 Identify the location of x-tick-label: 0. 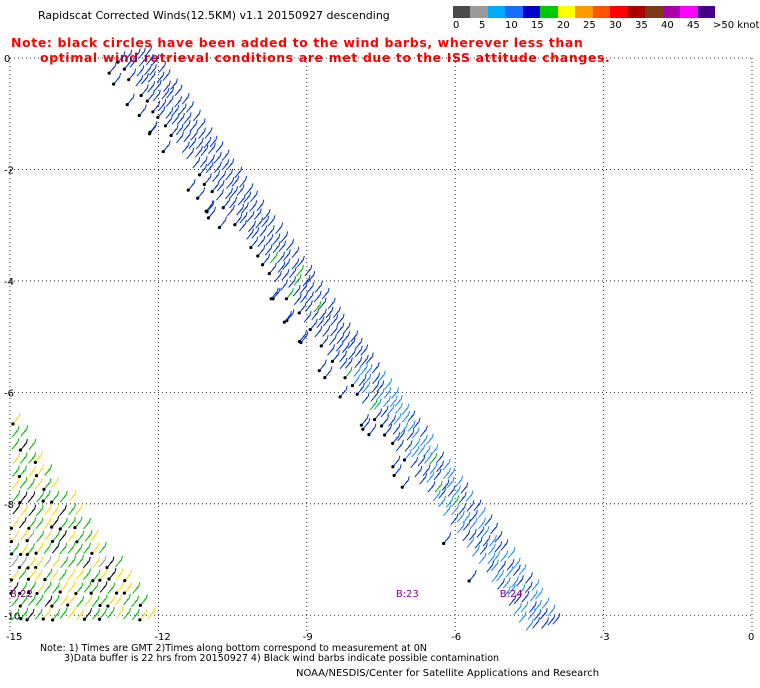
(751, 637).